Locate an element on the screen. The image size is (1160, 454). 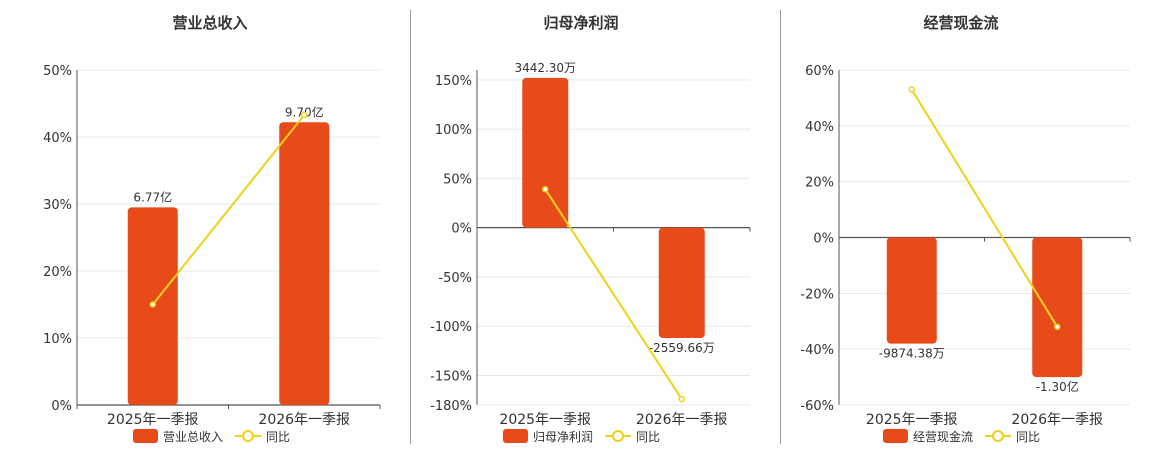
y-tick-label: -100% is located at coordinates (451, 327).